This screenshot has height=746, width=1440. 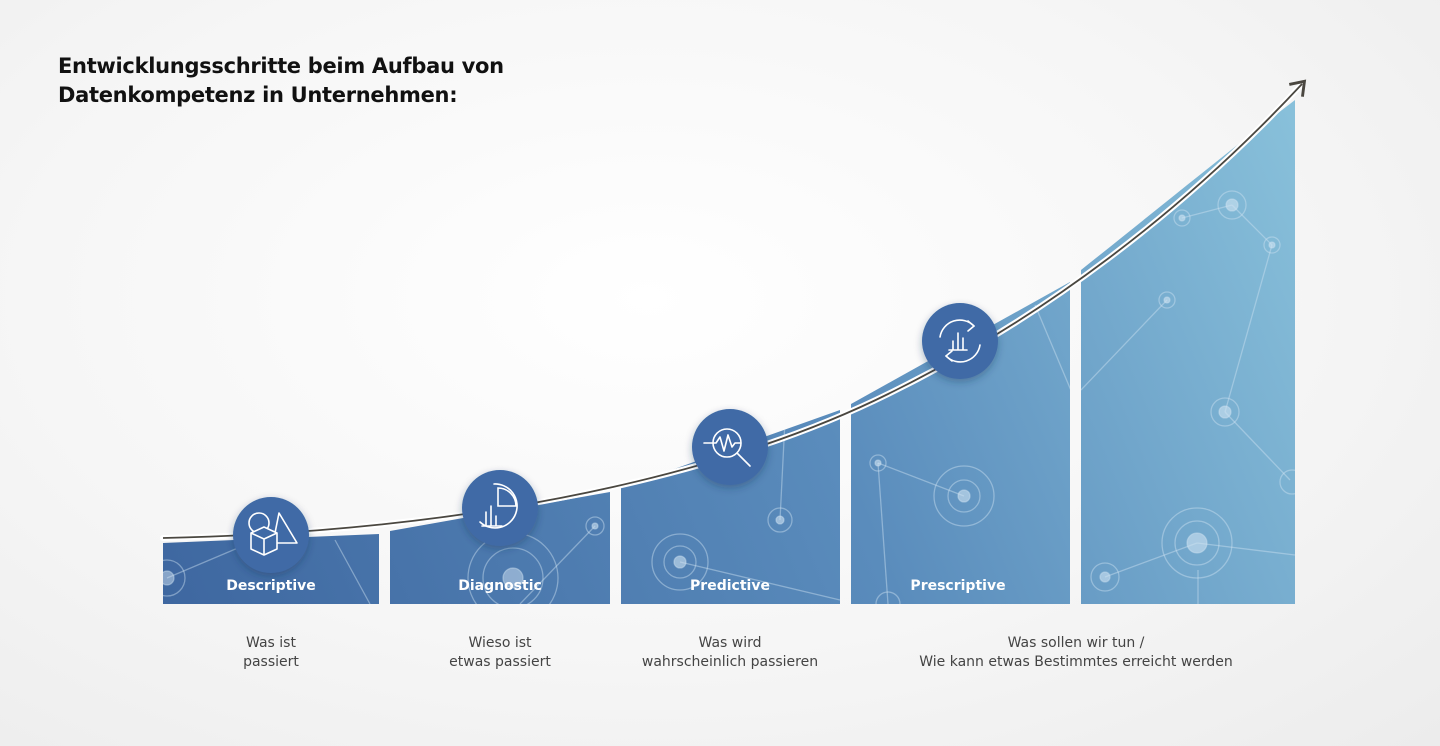 I want to click on desc-line: passiert, so click(x=271, y=662).